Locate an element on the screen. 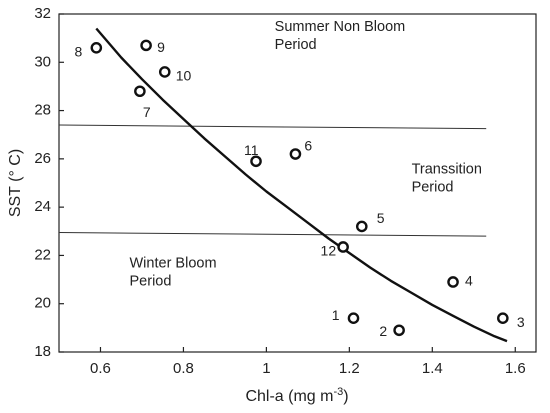  y-tick-label: 30 is located at coordinates (42, 61).